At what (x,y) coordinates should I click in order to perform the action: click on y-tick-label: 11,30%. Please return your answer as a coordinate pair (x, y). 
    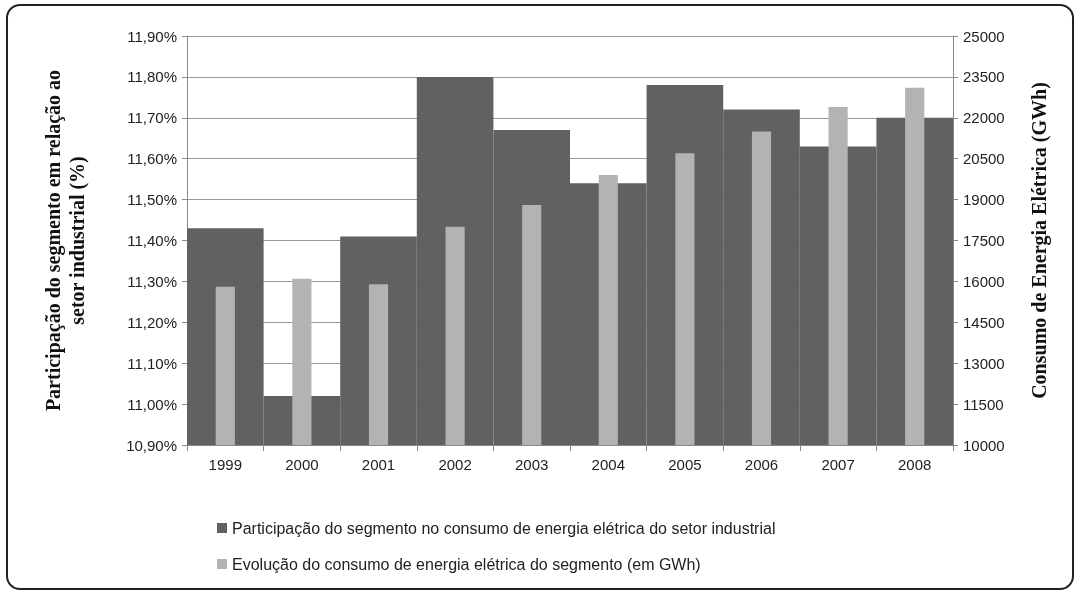
    Looking at the image, I should click on (152, 281).